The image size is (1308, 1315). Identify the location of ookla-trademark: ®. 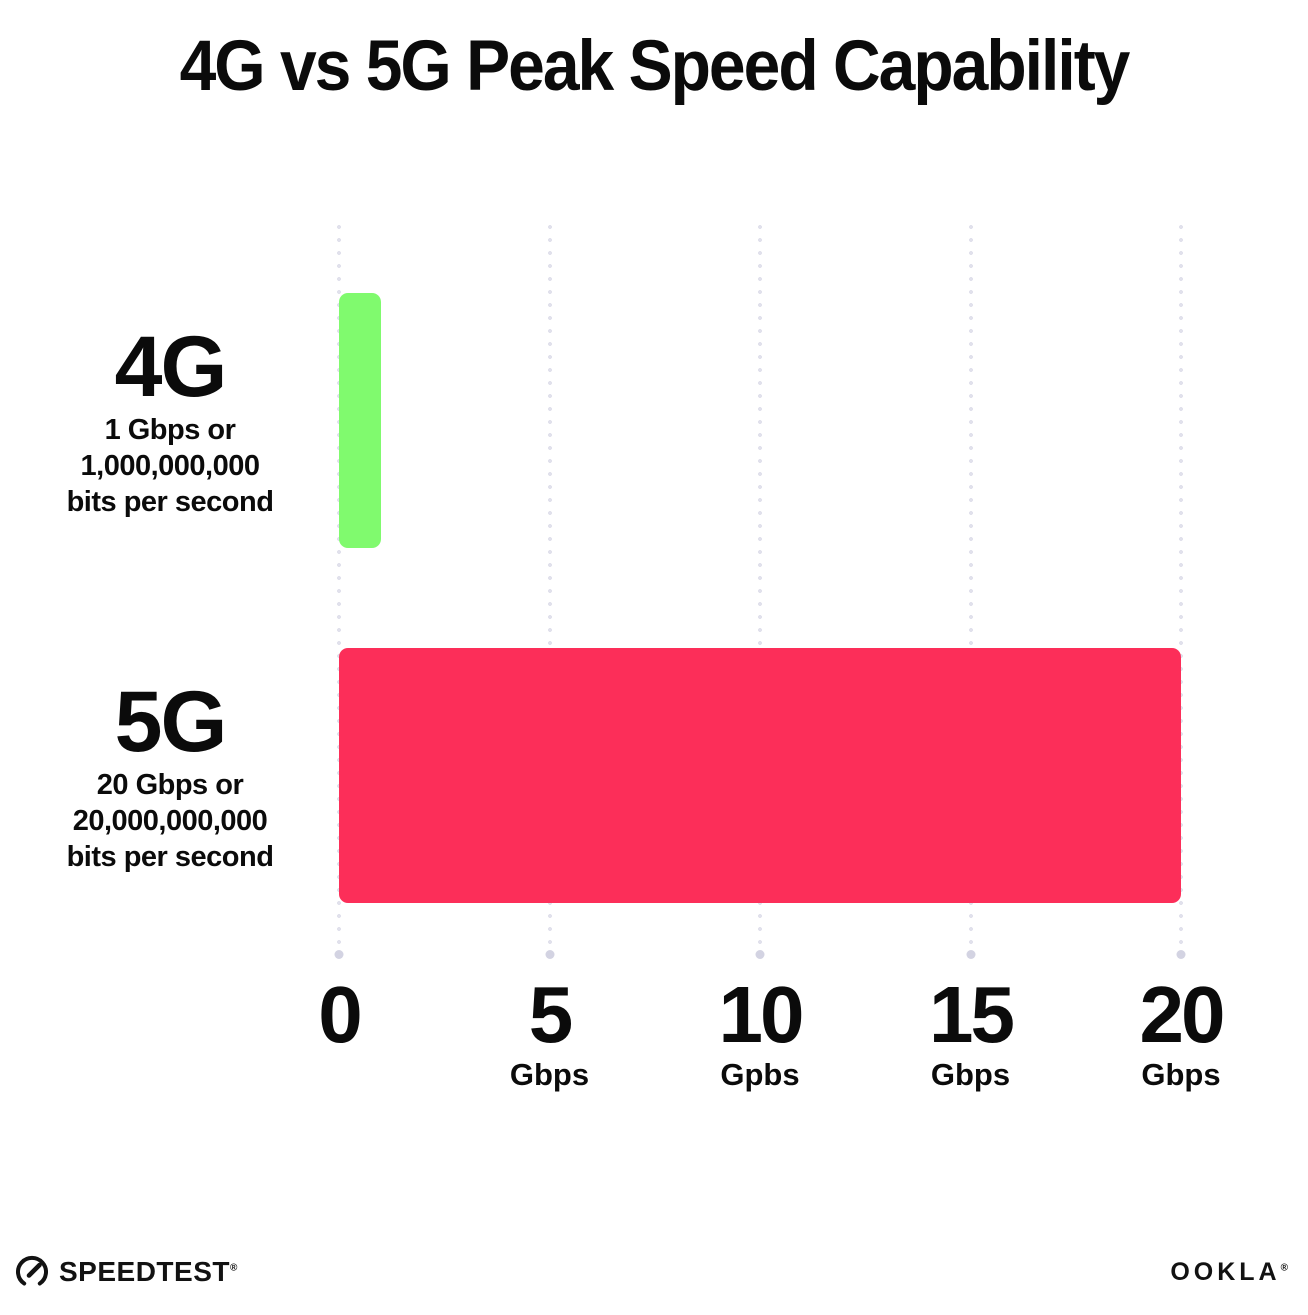
(1286, 1268).